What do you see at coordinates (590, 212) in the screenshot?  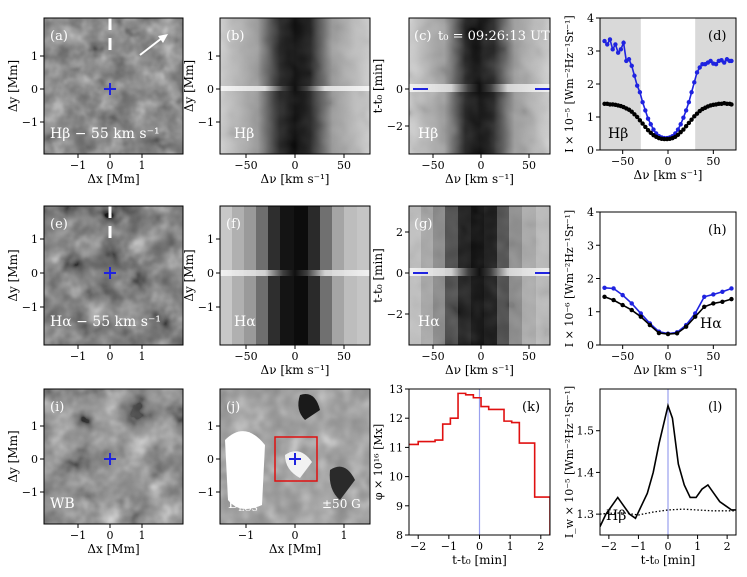 I see `y-tick-label: 4` at bounding box center [590, 212].